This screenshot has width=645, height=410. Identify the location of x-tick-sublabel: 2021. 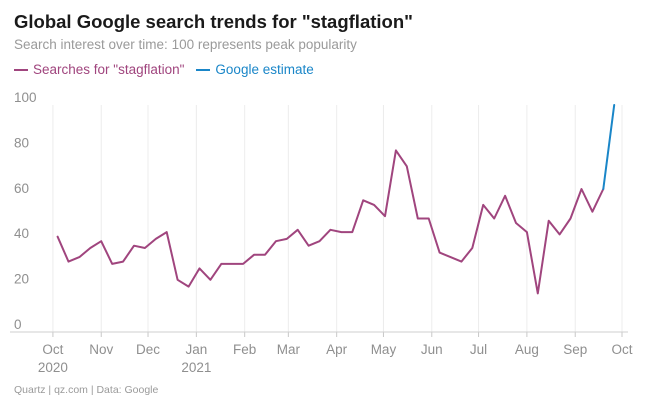
(196, 367).